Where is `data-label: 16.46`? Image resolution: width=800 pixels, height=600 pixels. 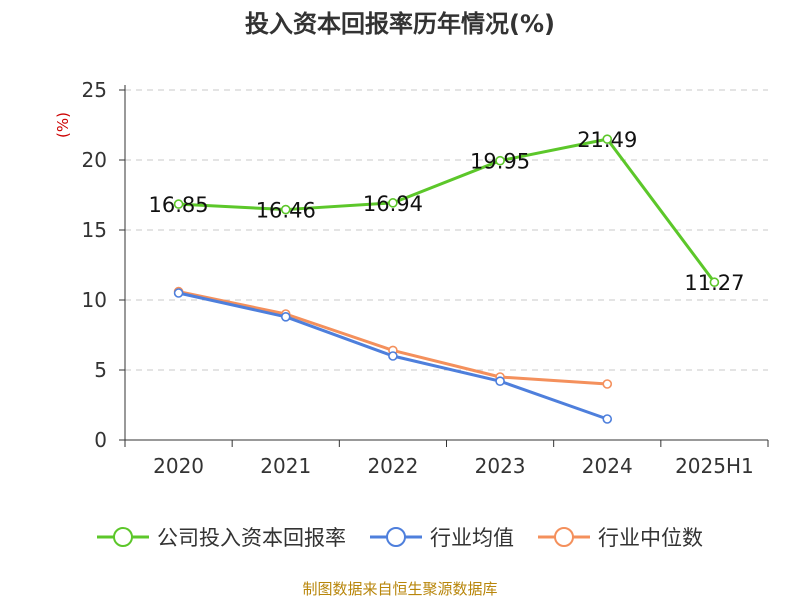
data-label: 16.46 is located at coordinates (286, 211).